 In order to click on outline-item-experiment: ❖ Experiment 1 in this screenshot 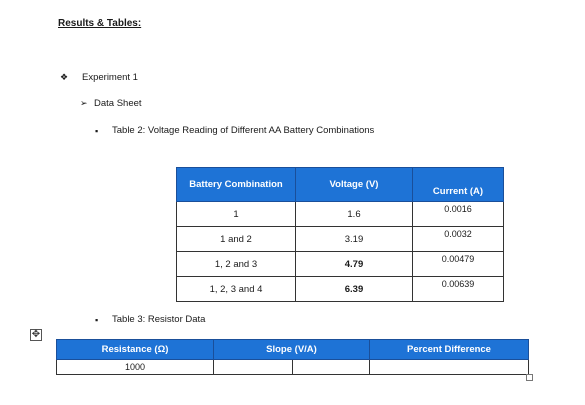, I will do `click(99, 77)`.